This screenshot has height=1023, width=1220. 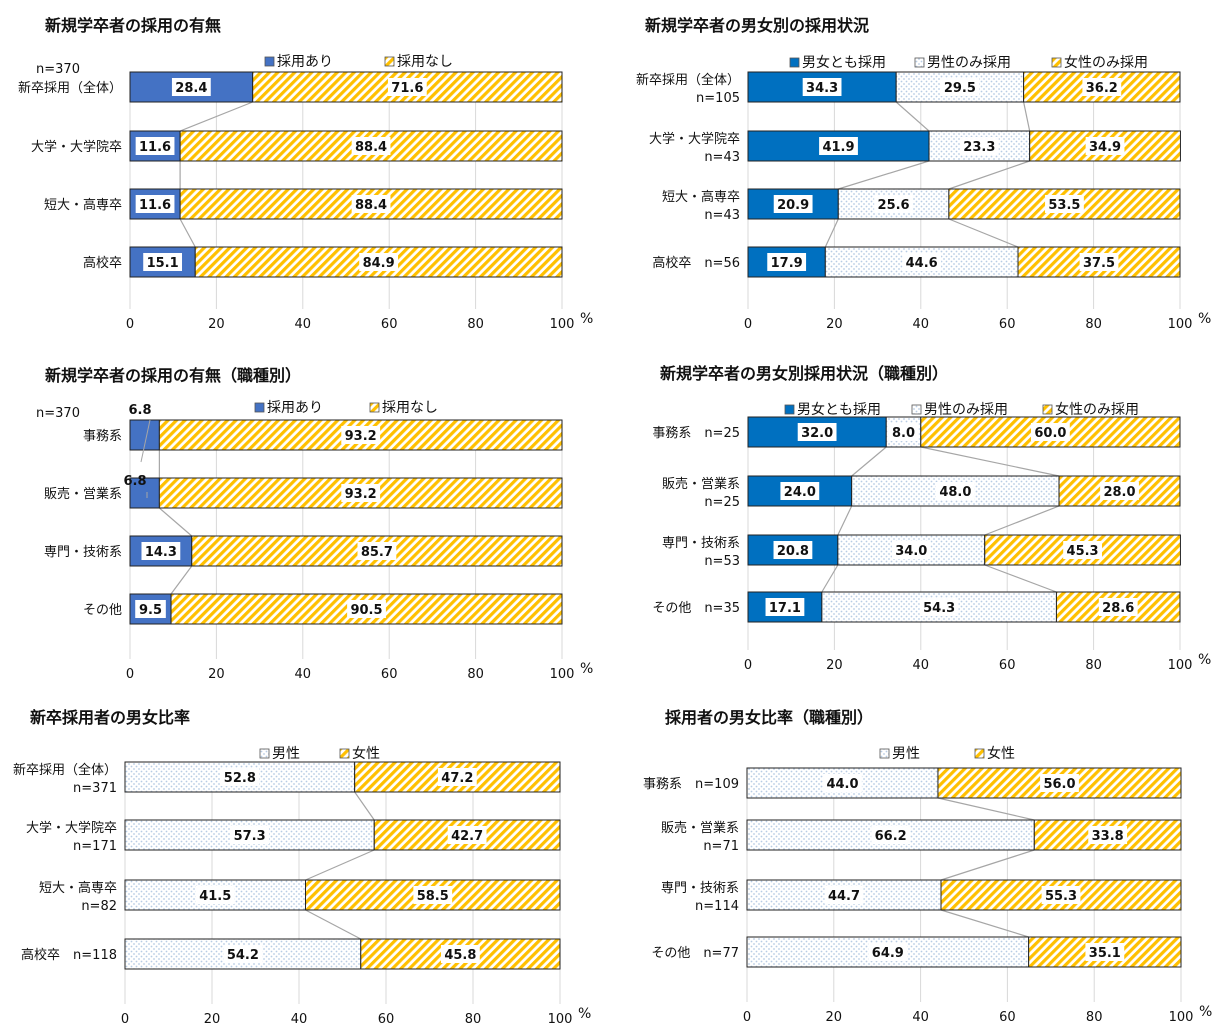 I want to click on category-label: その他 n=35, so click(x=696, y=608).